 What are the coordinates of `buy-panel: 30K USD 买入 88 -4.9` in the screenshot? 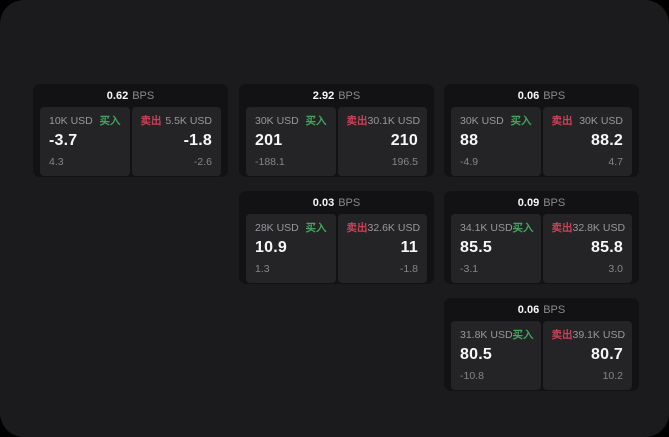 It's located at (496, 141).